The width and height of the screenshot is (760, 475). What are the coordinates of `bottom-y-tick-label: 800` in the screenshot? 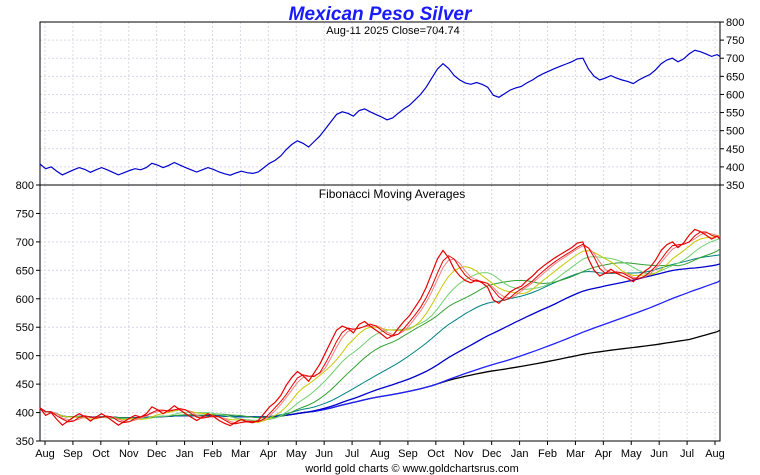 It's located at (25, 186).